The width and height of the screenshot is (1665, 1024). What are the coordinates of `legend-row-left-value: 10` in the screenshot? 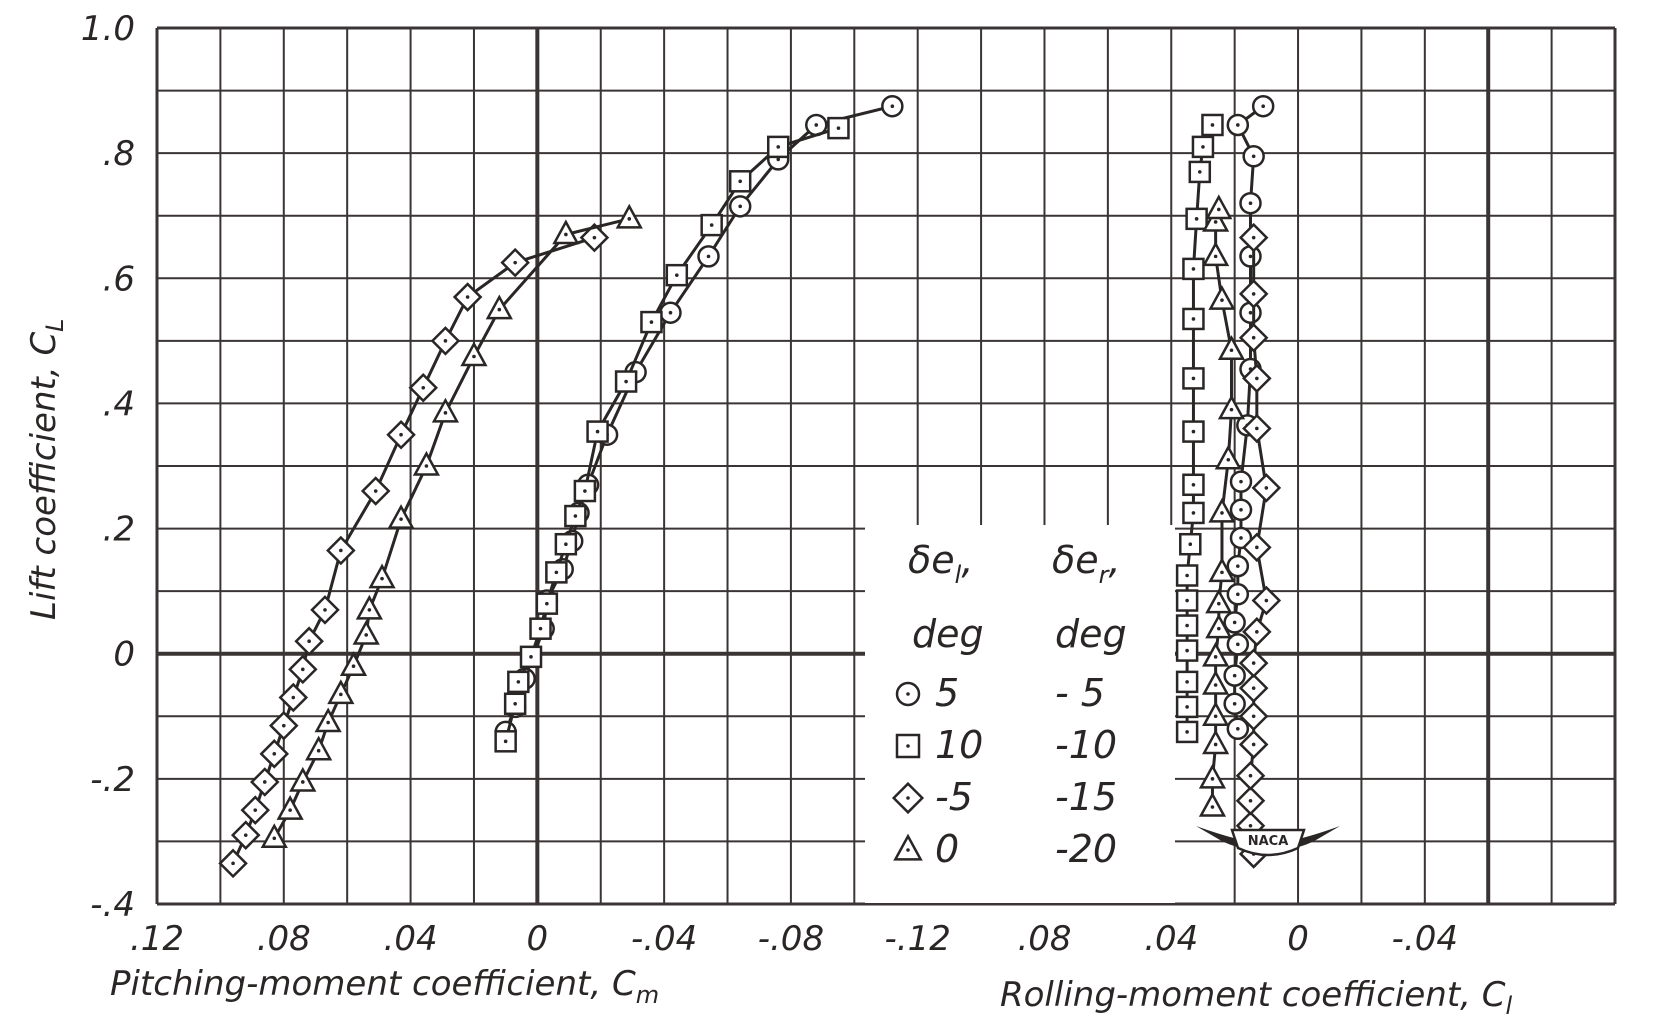 It's located at (959, 745).